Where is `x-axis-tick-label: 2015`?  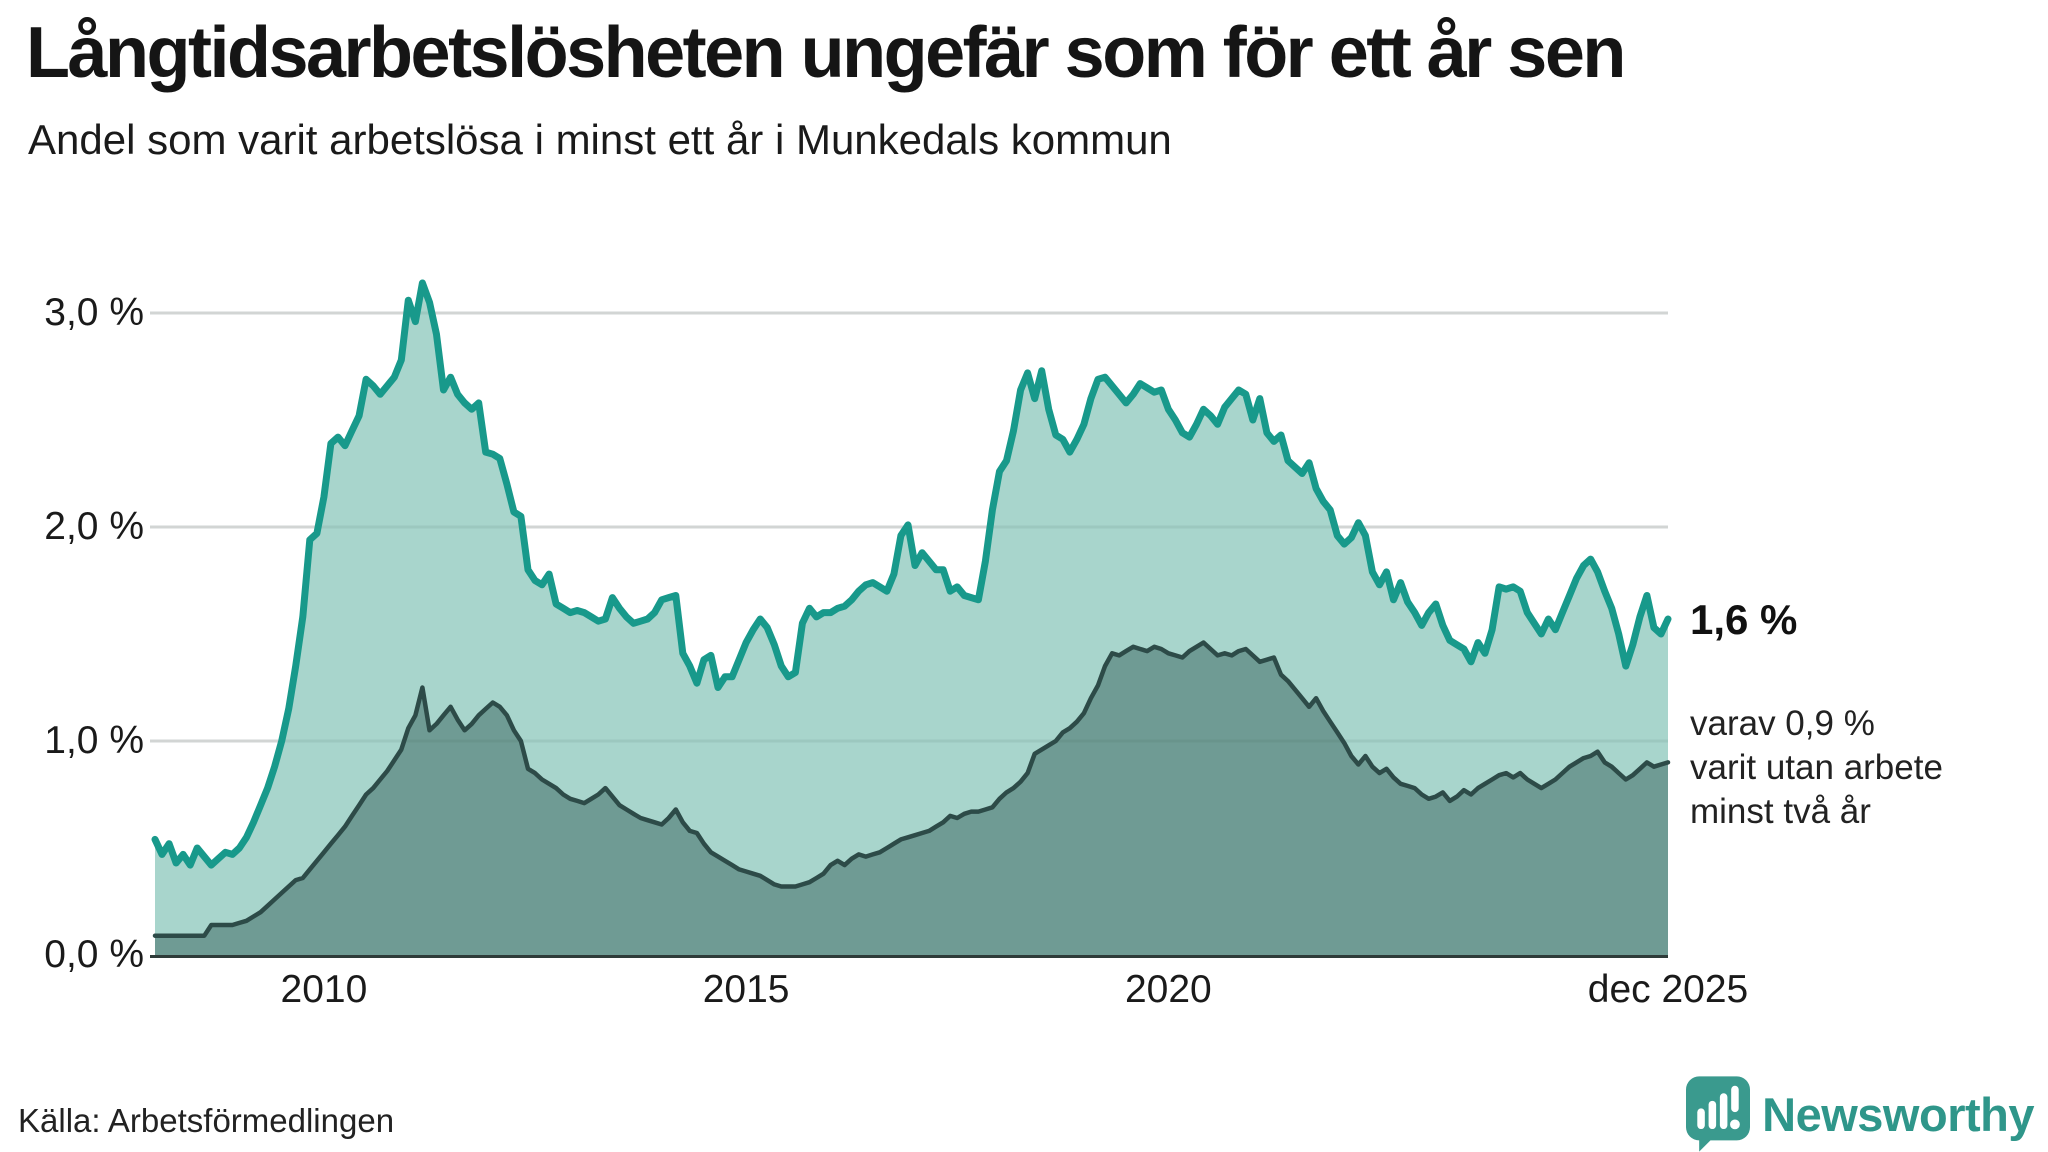 x-axis-tick-label: 2015 is located at coordinates (746, 989).